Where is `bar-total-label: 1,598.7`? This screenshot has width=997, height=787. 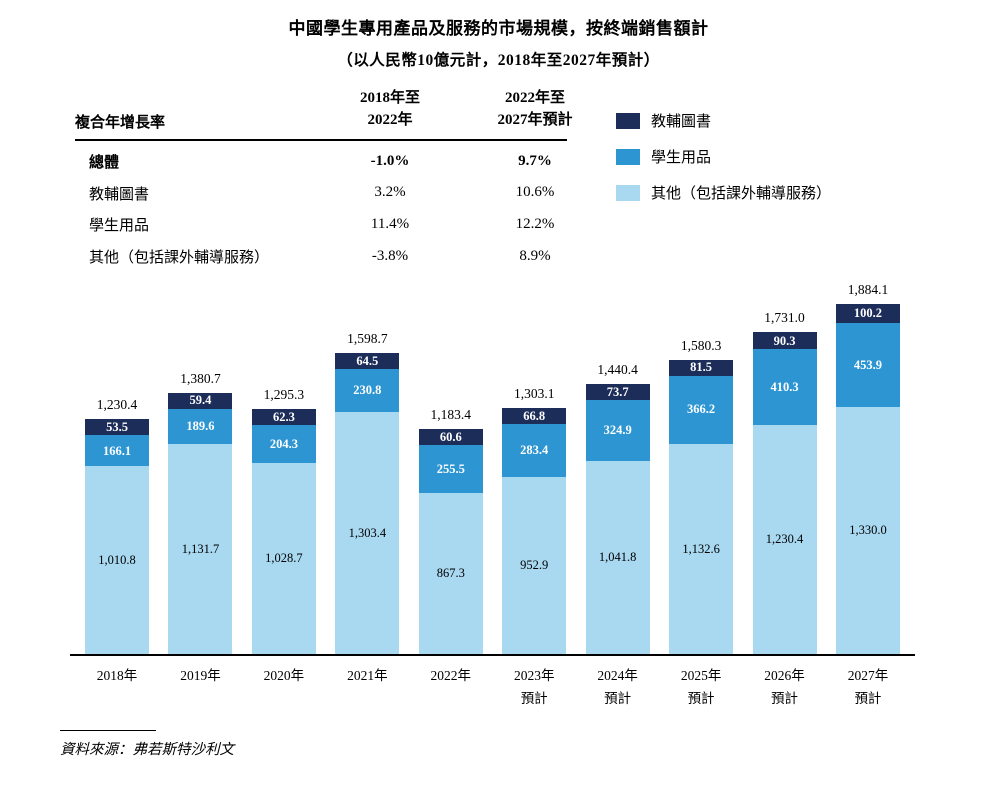
bar-total-label: 1,598.7 is located at coordinates (367, 339).